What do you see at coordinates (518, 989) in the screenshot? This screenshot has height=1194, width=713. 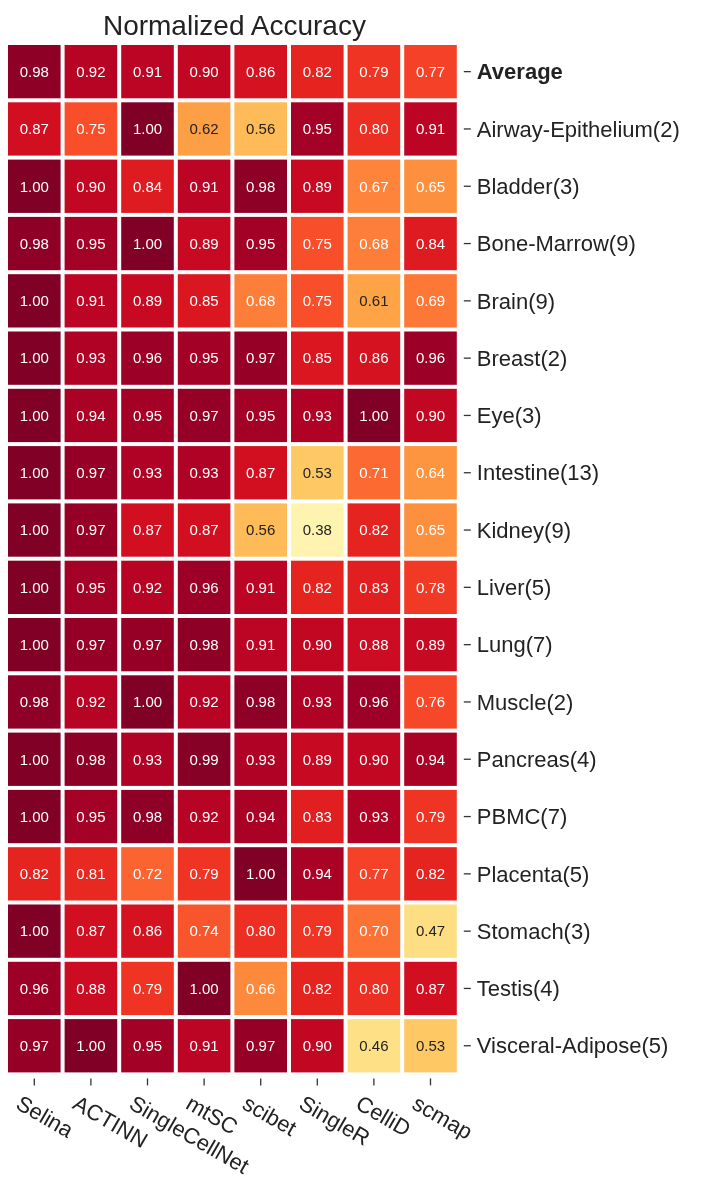 I see `y-tick-label: Testis(4)` at bounding box center [518, 989].